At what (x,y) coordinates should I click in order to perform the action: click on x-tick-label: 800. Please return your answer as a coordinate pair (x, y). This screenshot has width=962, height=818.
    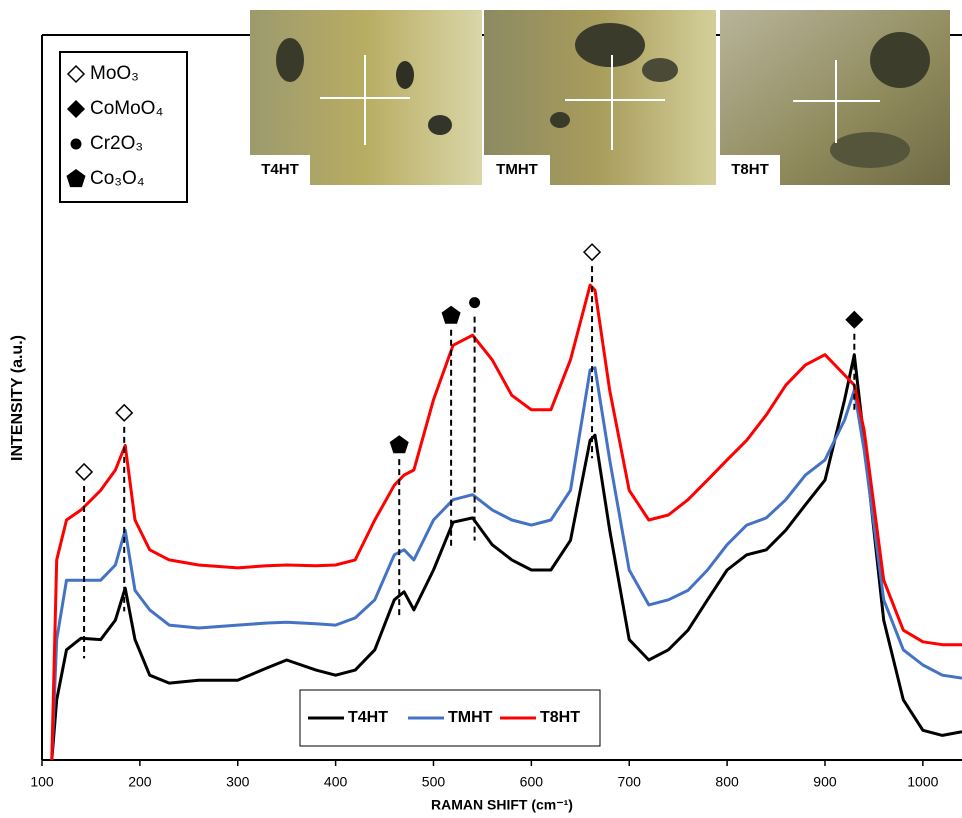
    Looking at the image, I should click on (727, 782).